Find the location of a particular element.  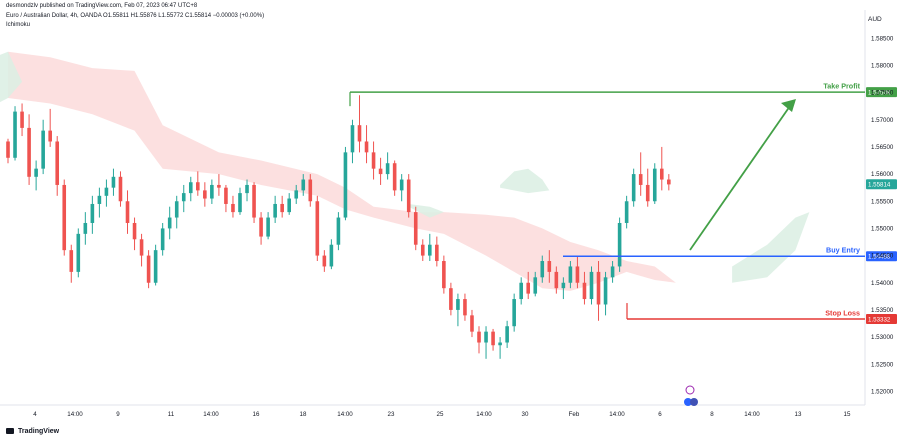

trend-arrow-line is located at coordinates (740, 178).